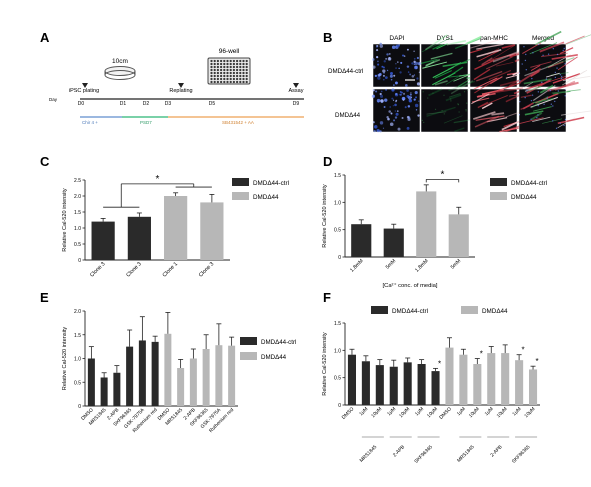 Image resolution: width=591 pixels, height=487 pixels. What do you see at coordinates (327, 37) in the screenshot?
I see `panel-letter-b: B` at bounding box center [327, 37].